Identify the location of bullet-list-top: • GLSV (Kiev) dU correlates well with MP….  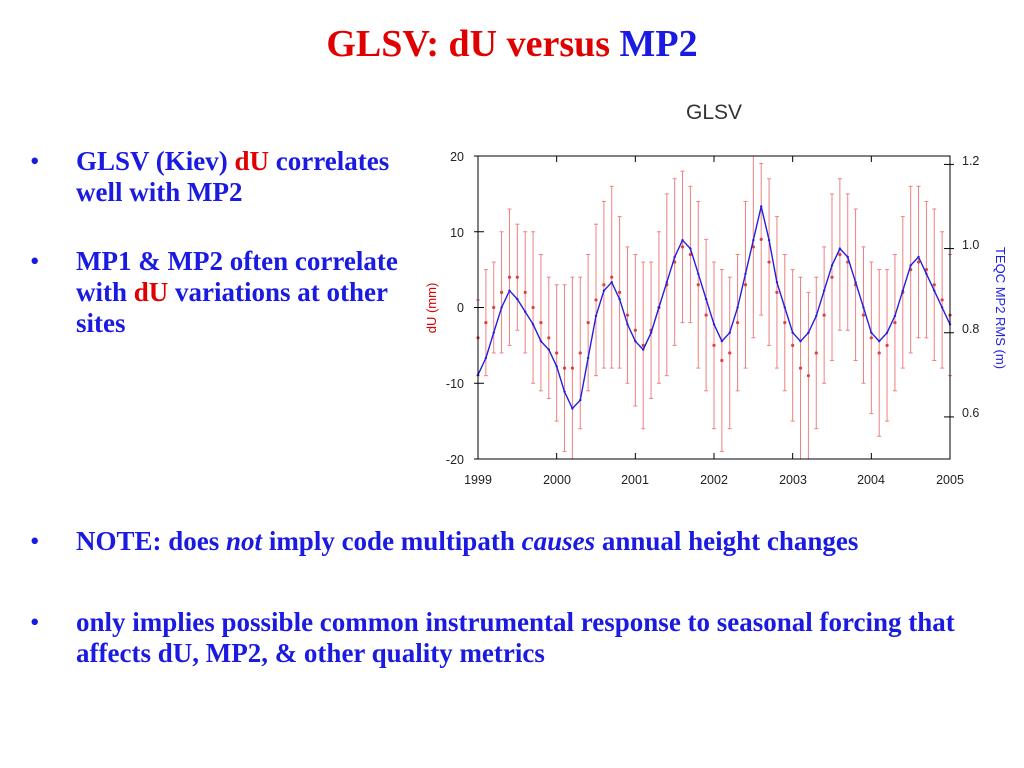
(228, 261).